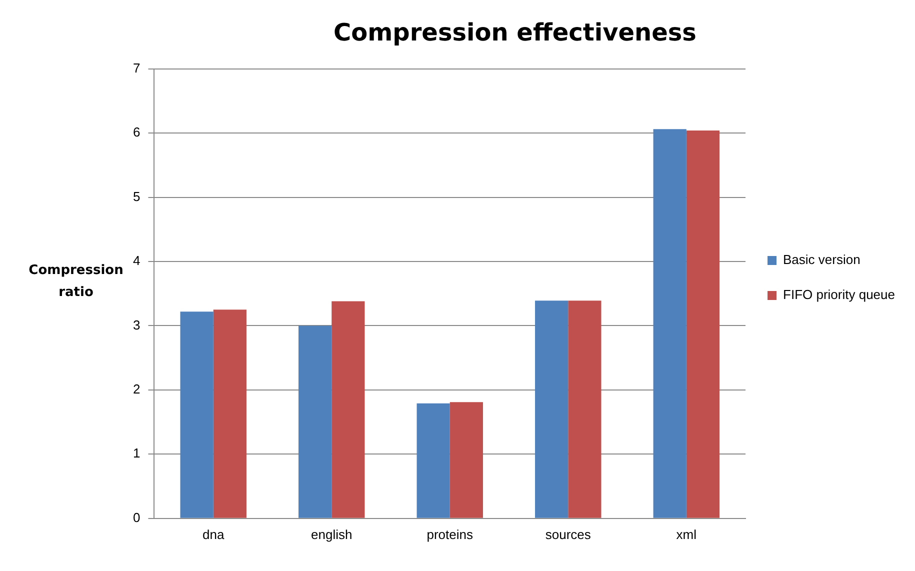 This screenshot has height=571, width=915. Describe the element at coordinates (515, 32) in the screenshot. I see `chart-title: Compression effectiveness` at that location.